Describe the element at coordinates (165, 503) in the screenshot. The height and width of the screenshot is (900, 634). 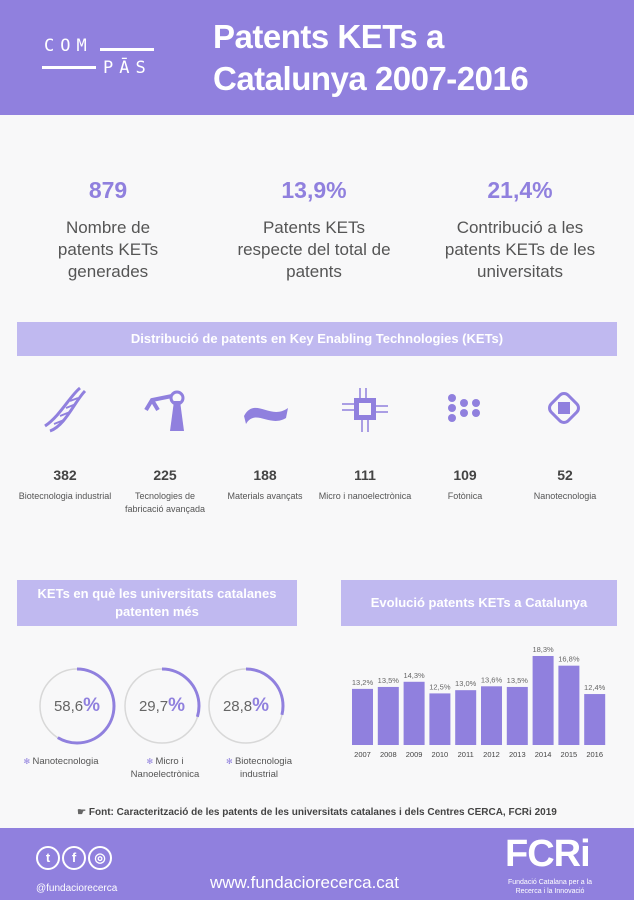
I see `ket-label: Tecnologies de fabricació avançada` at that location.